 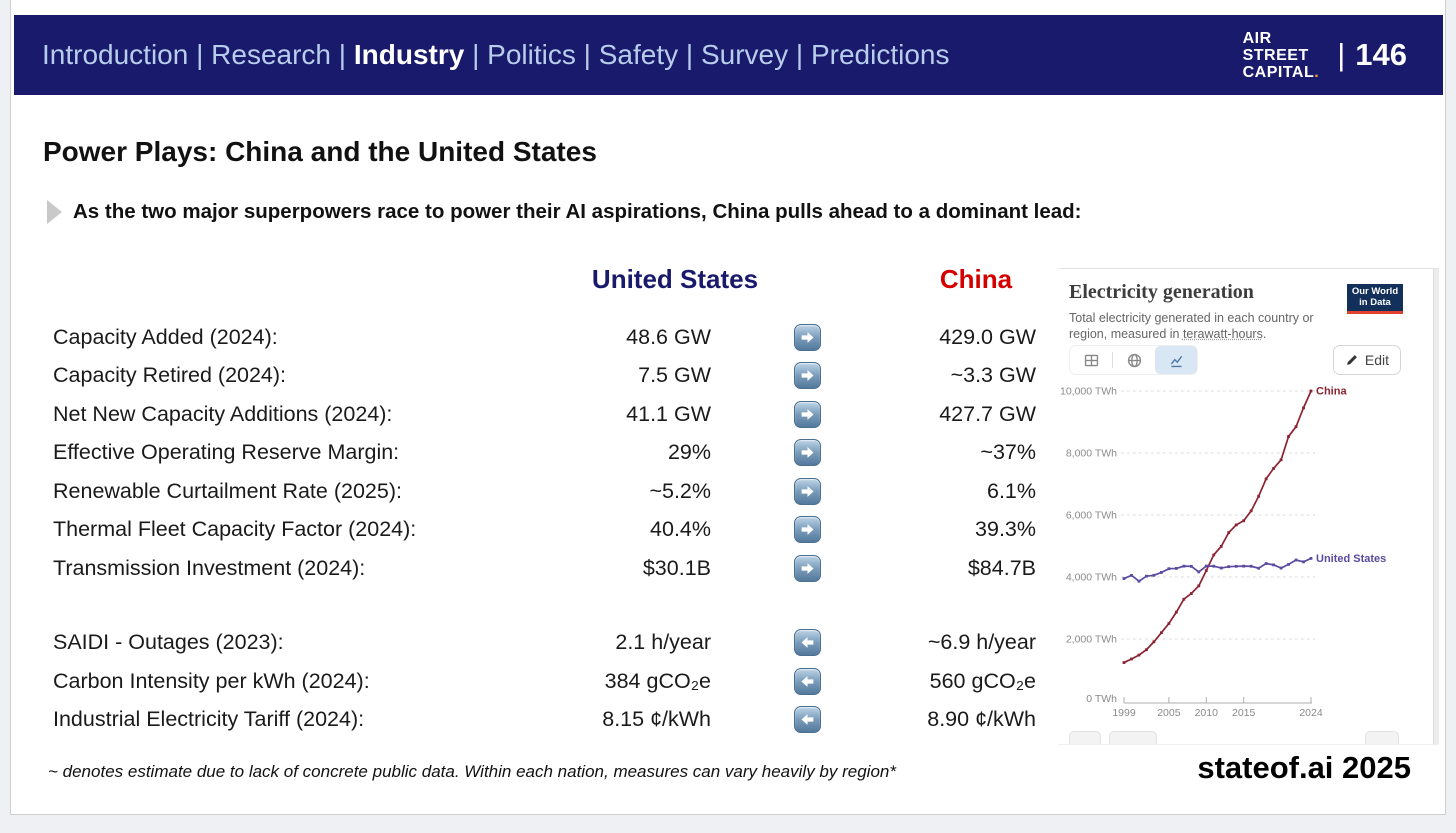 What do you see at coordinates (663, 642) in the screenshot?
I see `us-value: 2.1 h/year` at bounding box center [663, 642].